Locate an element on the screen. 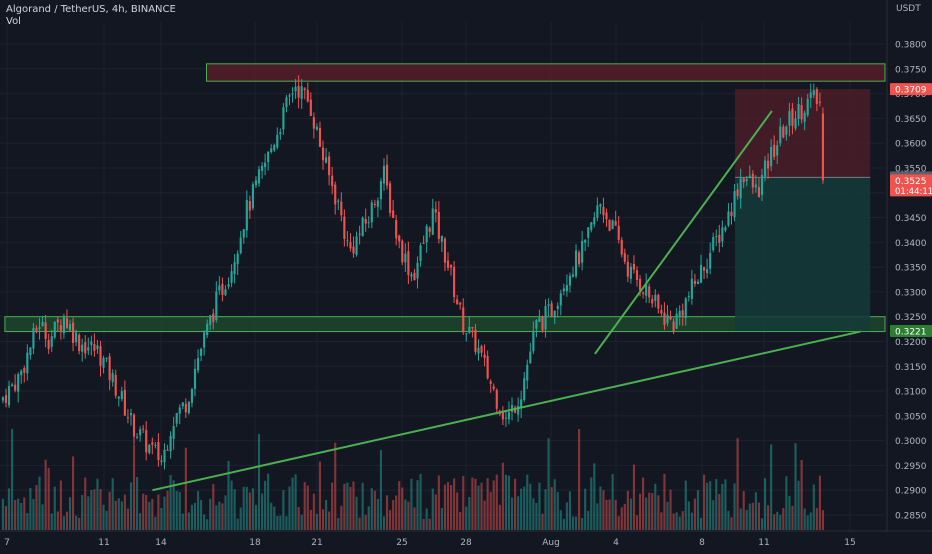 Image resolution: width=932 pixels, height=554 pixels. last-price-label-countdown: 01:44:11 is located at coordinates (913, 192).